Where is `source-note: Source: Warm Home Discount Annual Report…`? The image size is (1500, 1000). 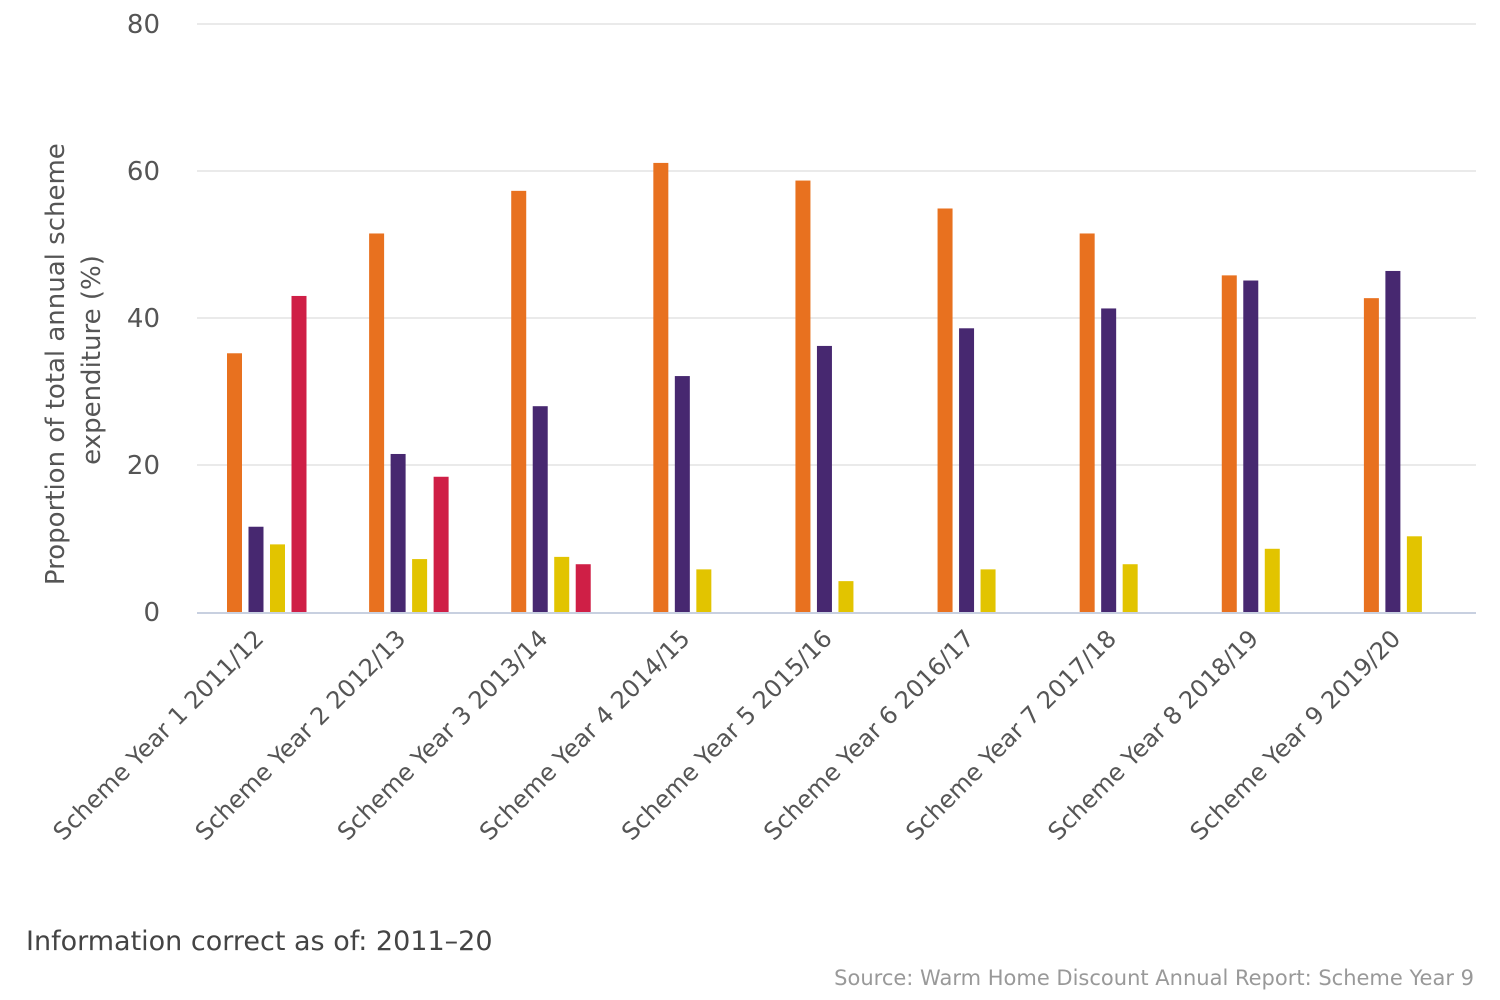 source-note: Source: Warm Home Discount Annual Report… is located at coordinates (1154, 978).